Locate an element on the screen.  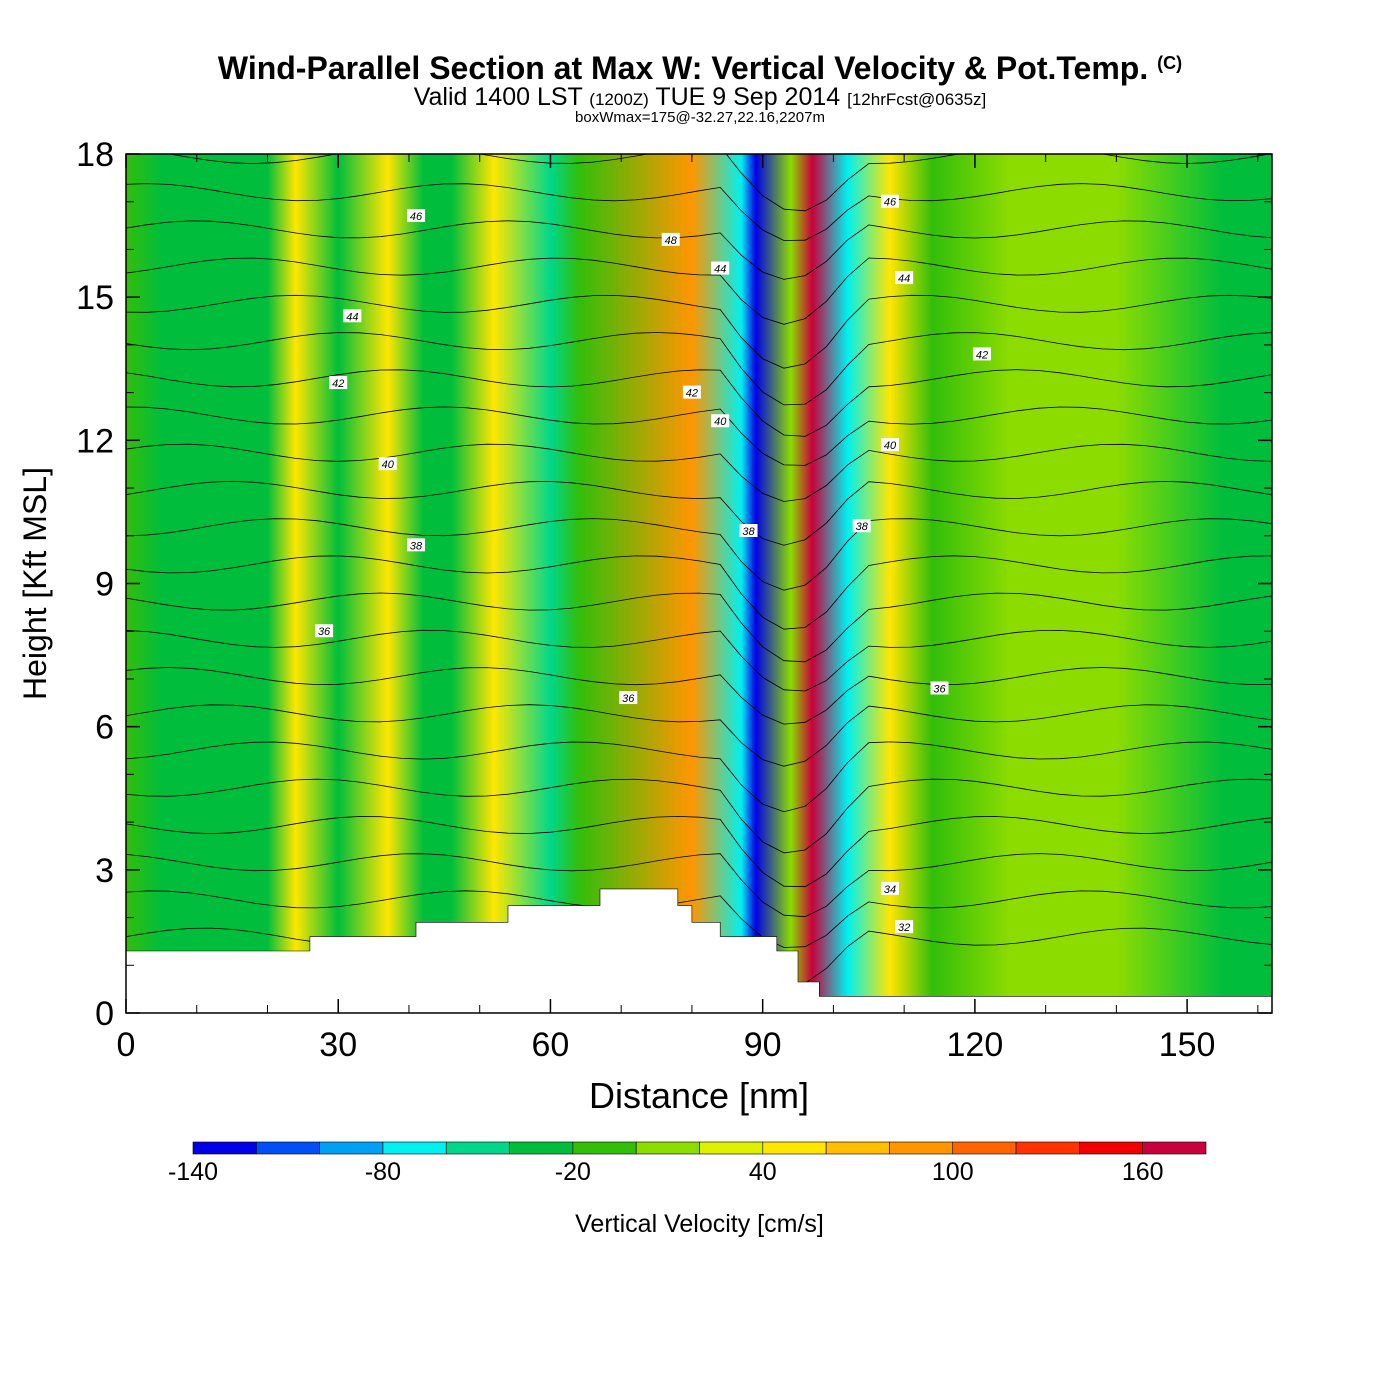
contour-label-text: 34 is located at coordinates (890, 890).